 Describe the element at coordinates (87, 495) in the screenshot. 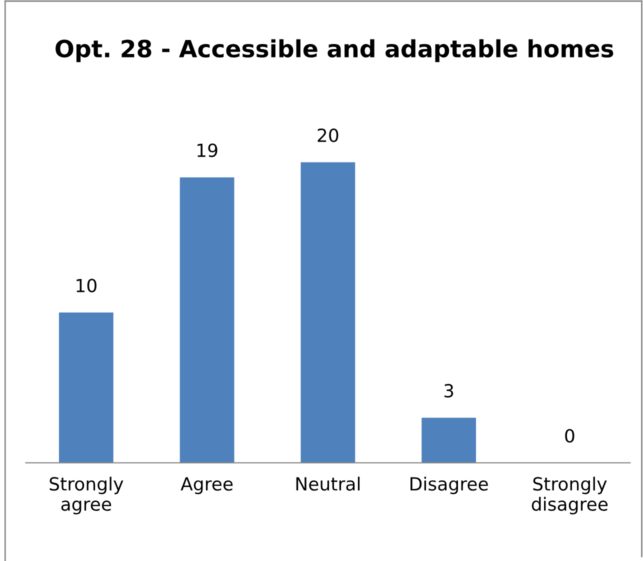

I see `x-tick-label: Strongly agree` at that location.